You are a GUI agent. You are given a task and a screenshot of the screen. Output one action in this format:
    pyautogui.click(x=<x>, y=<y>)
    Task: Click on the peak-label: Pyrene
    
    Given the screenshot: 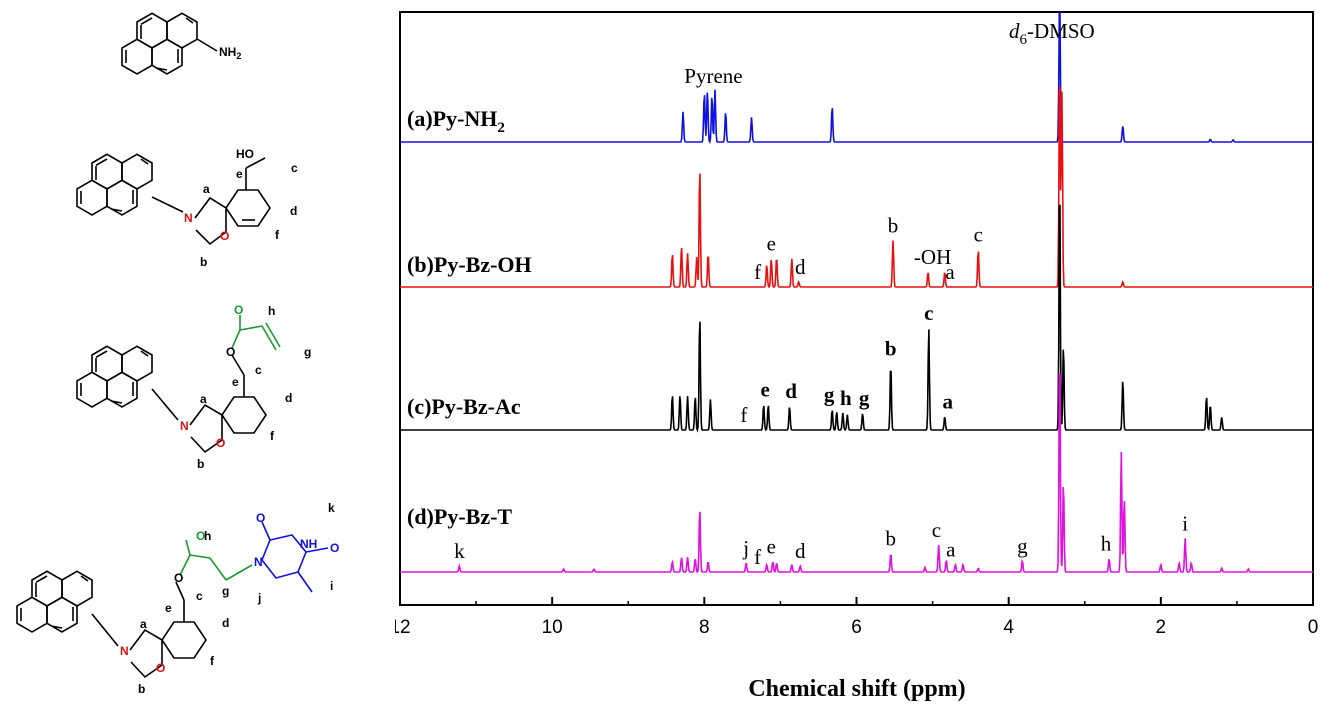 What is the action you would take?
    pyautogui.click(x=713, y=76)
    